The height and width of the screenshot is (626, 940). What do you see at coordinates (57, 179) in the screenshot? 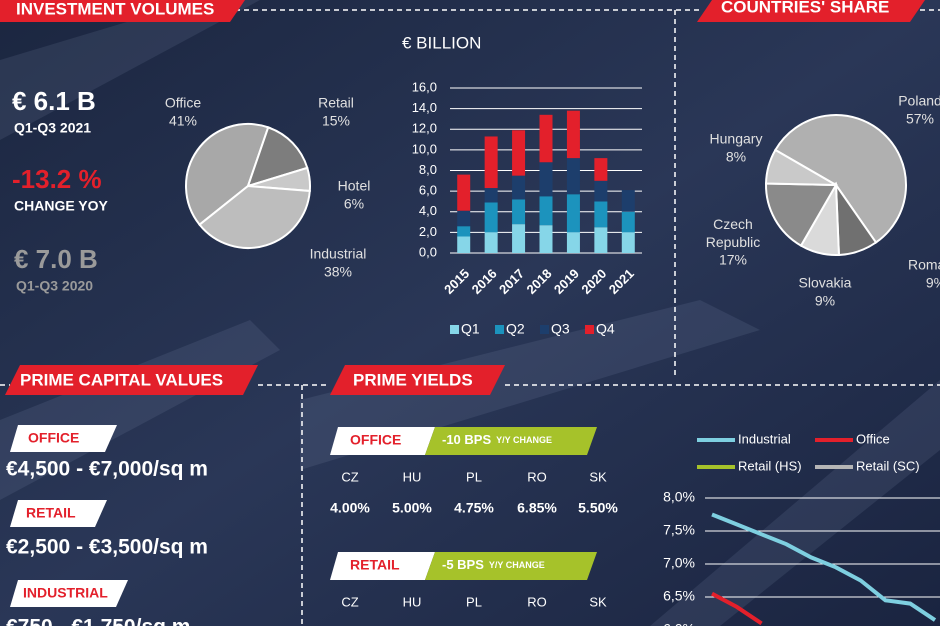
I see `kpi-value: -13.2 %` at bounding box center [57, 179].